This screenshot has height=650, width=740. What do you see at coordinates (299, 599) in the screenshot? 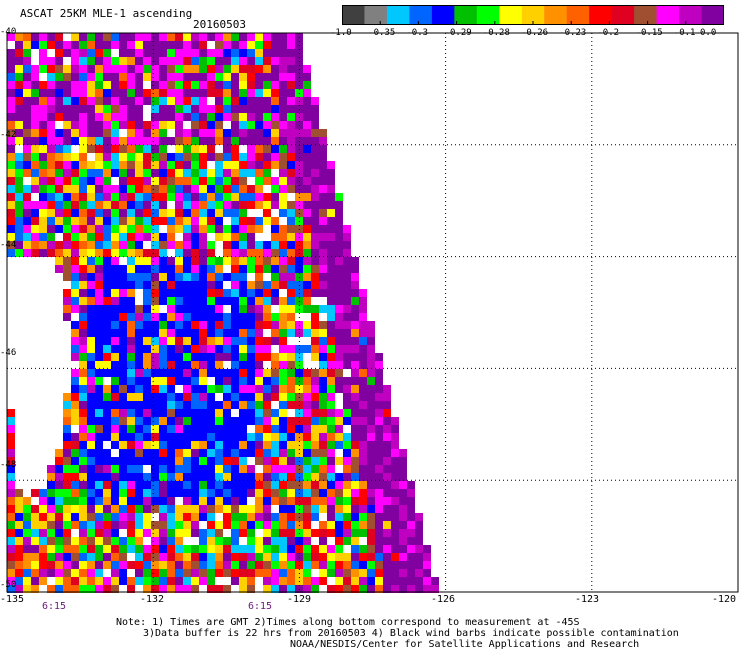
I see `lon-label-129: -129` at bounding box center [299, 599].